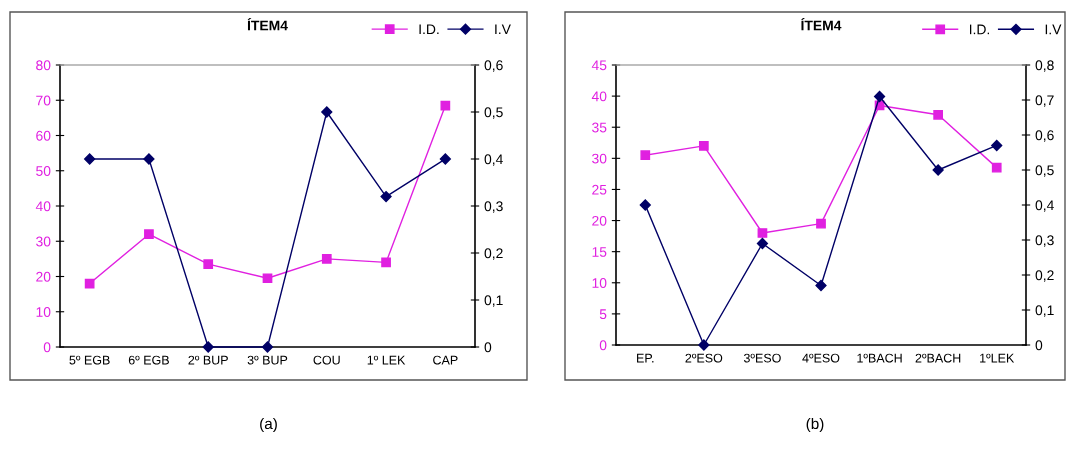 The width and height of the screenshot is (1072, 452). What do you see at coordinates (1044, 66) in the screenshot?
I see `y2-tick-label: 0,8` at bounding box center [1044, 66].